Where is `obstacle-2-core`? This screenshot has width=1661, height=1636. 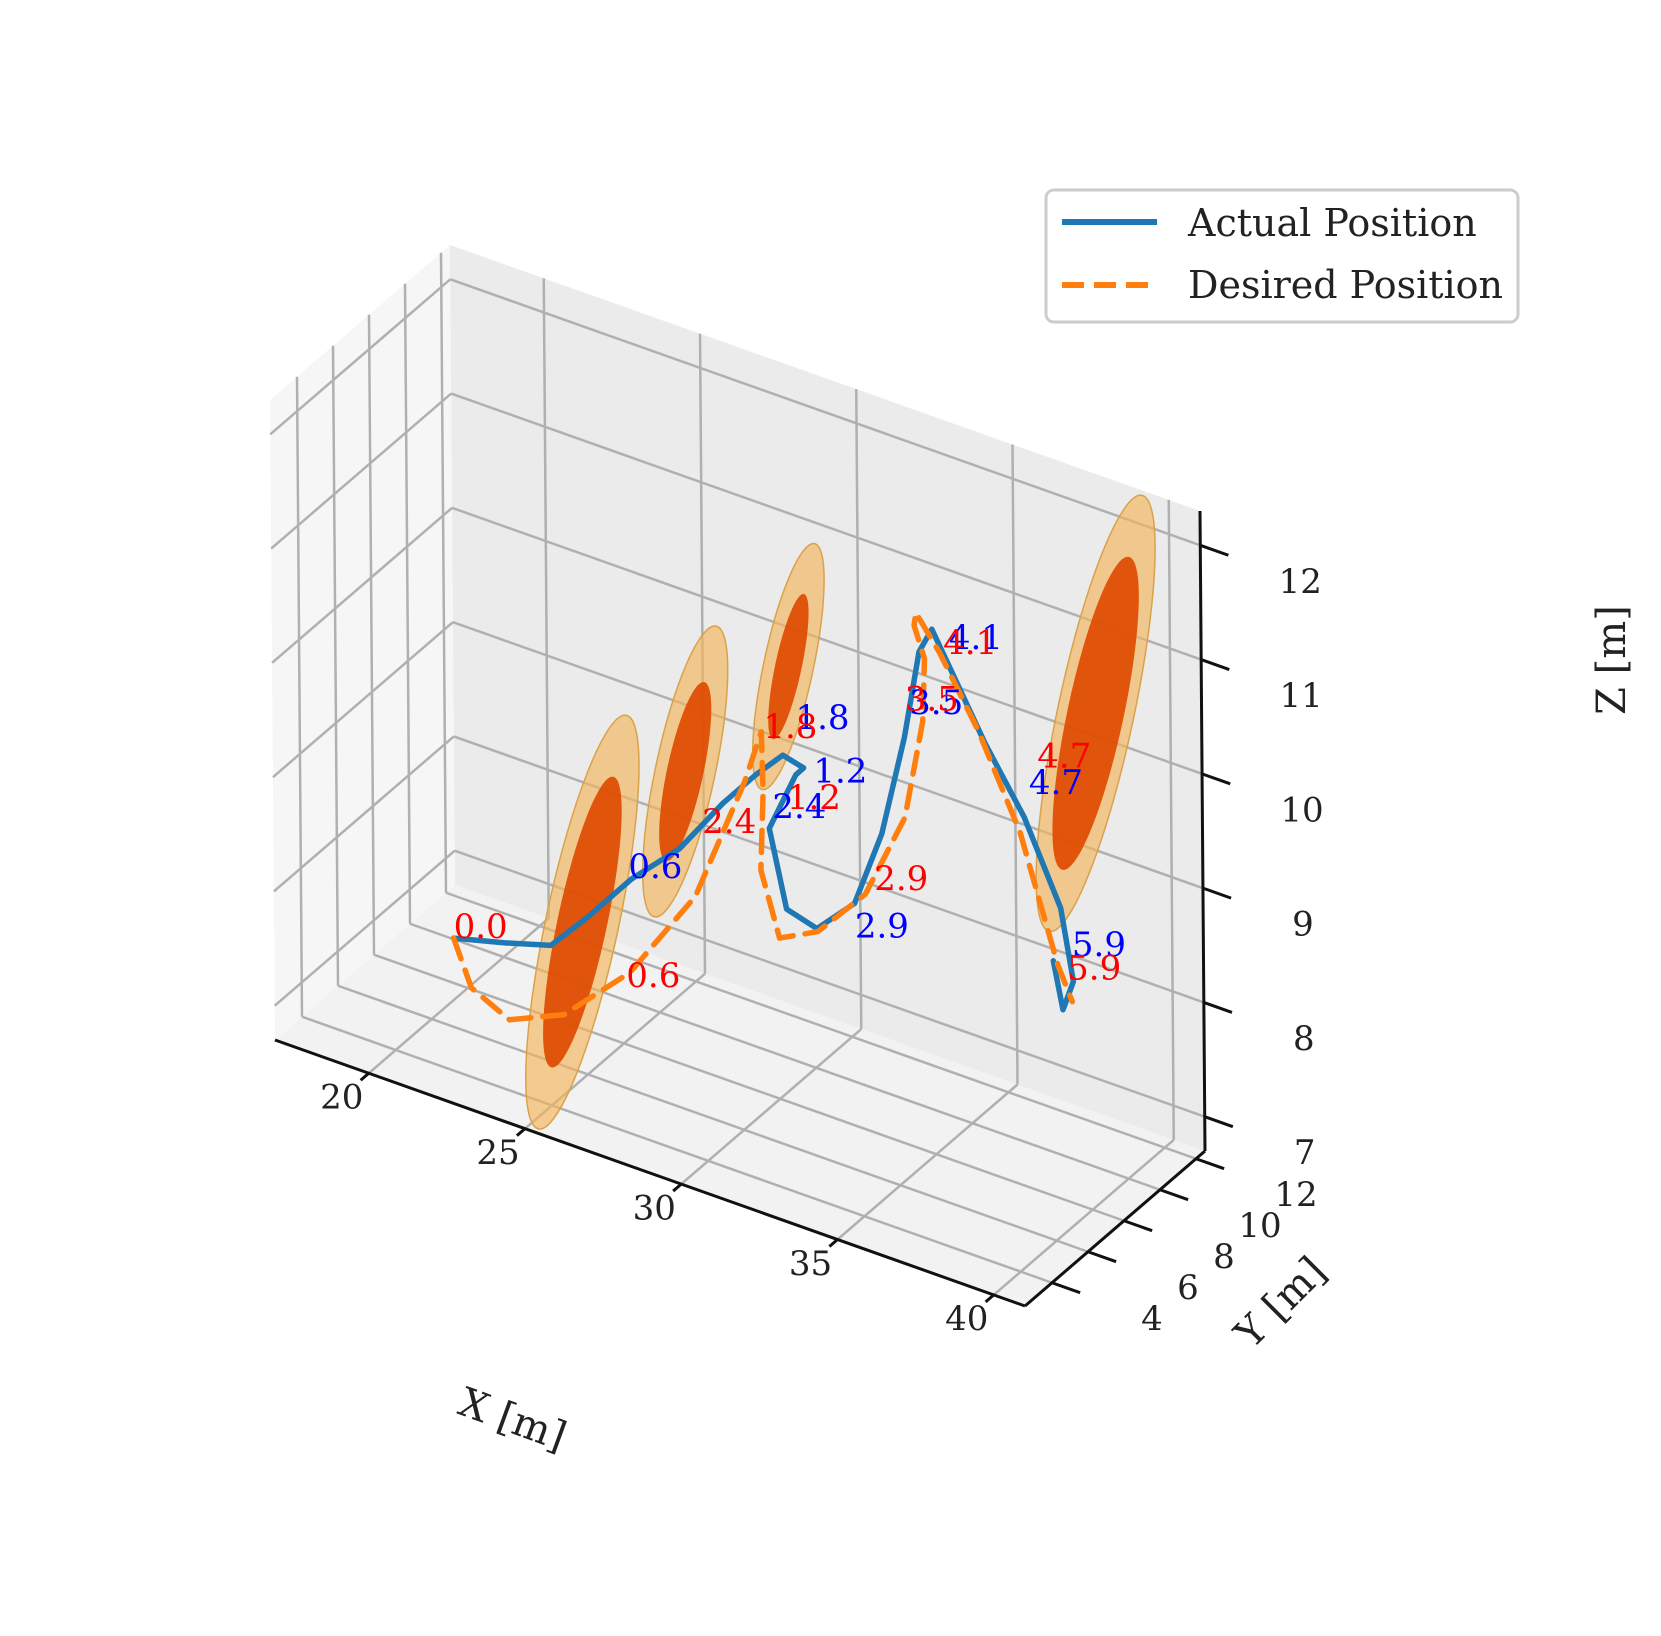 obstacle-2-core is located at coordinates (788, 666).